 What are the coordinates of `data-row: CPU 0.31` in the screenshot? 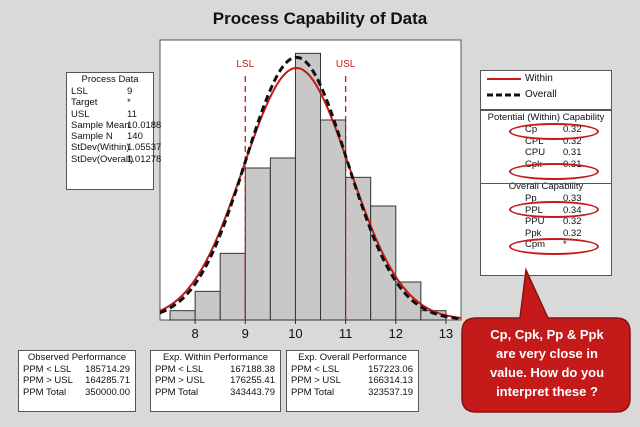 It's located at (546, 153).